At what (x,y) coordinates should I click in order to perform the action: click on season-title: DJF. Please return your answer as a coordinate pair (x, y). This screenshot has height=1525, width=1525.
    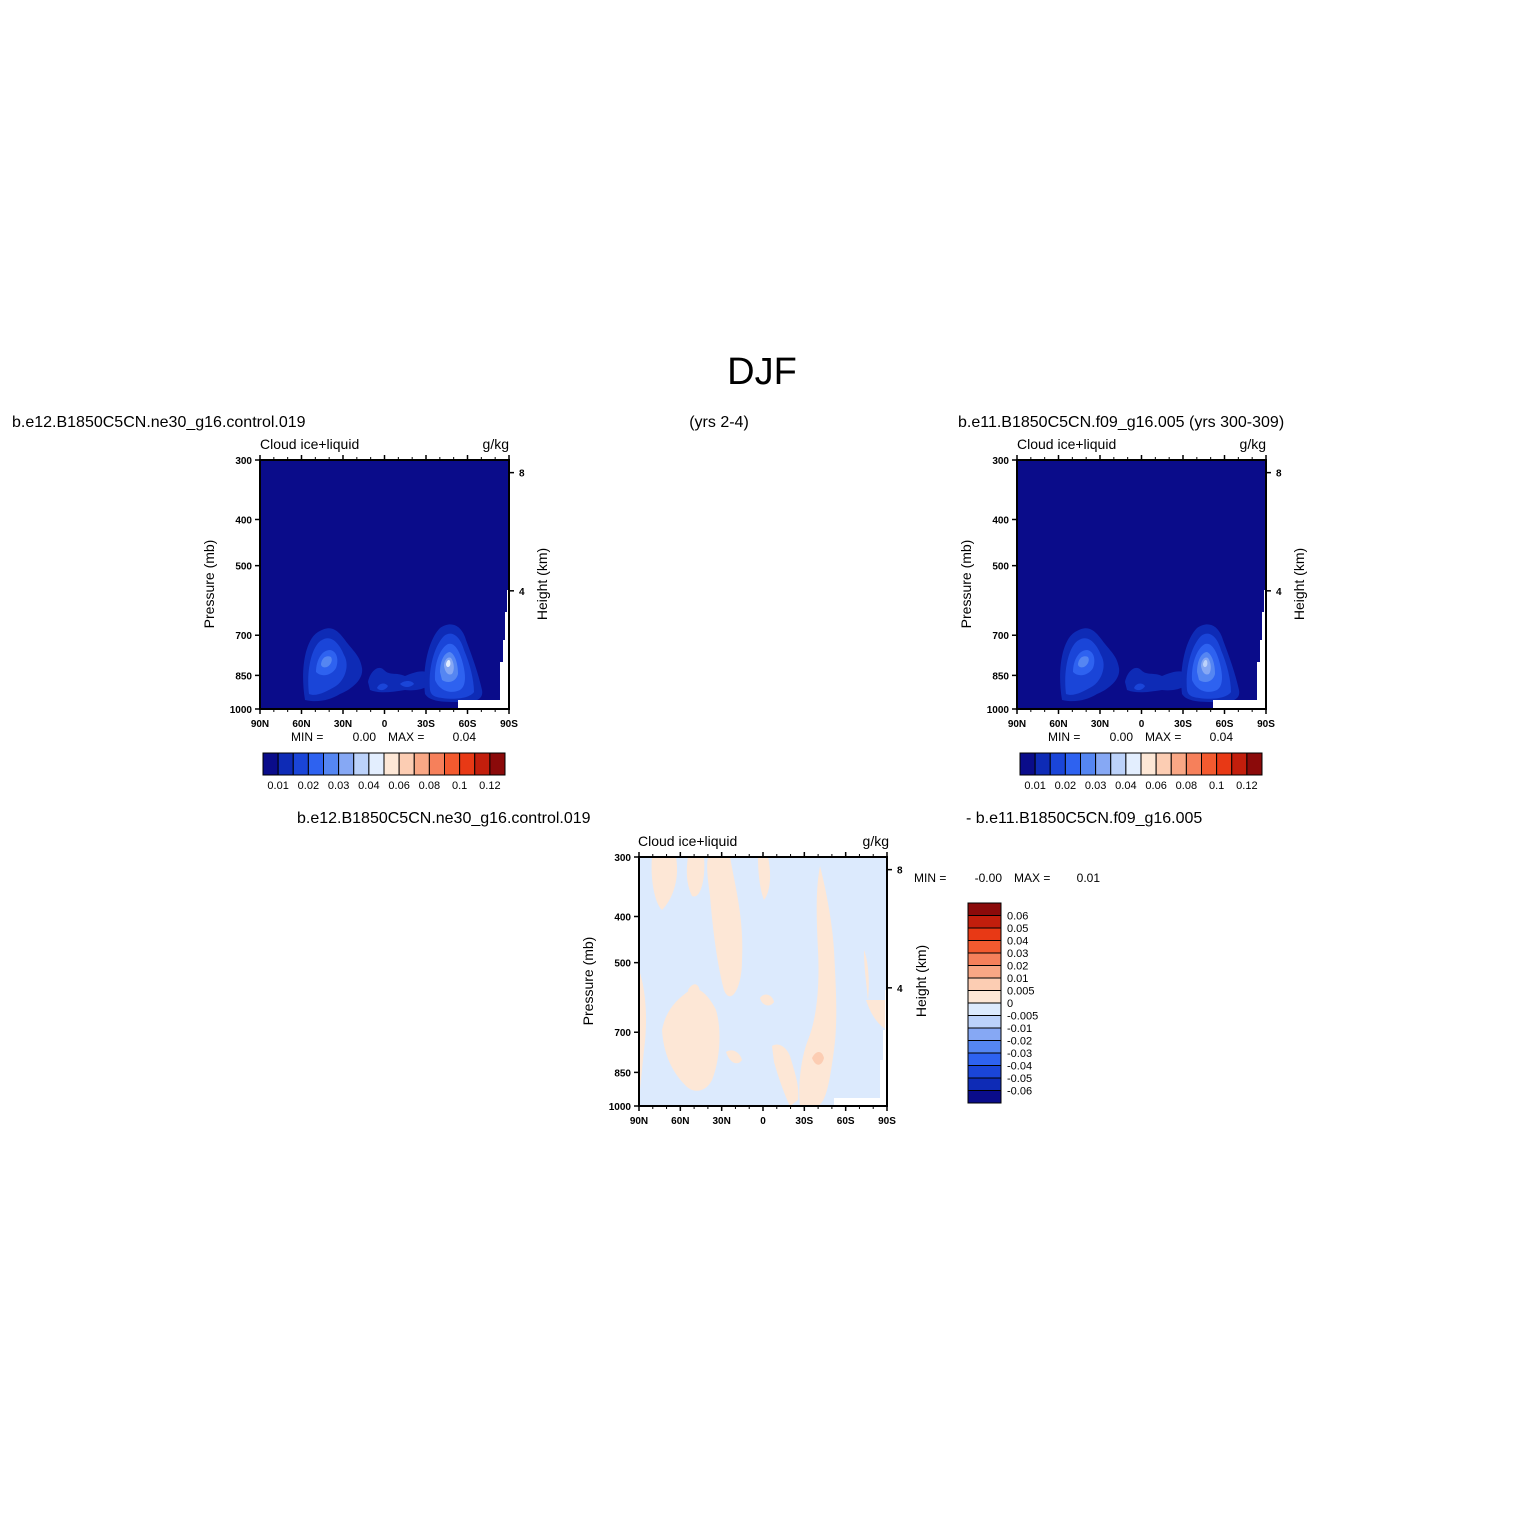
    Looking at the image, I should click on (762, 372).